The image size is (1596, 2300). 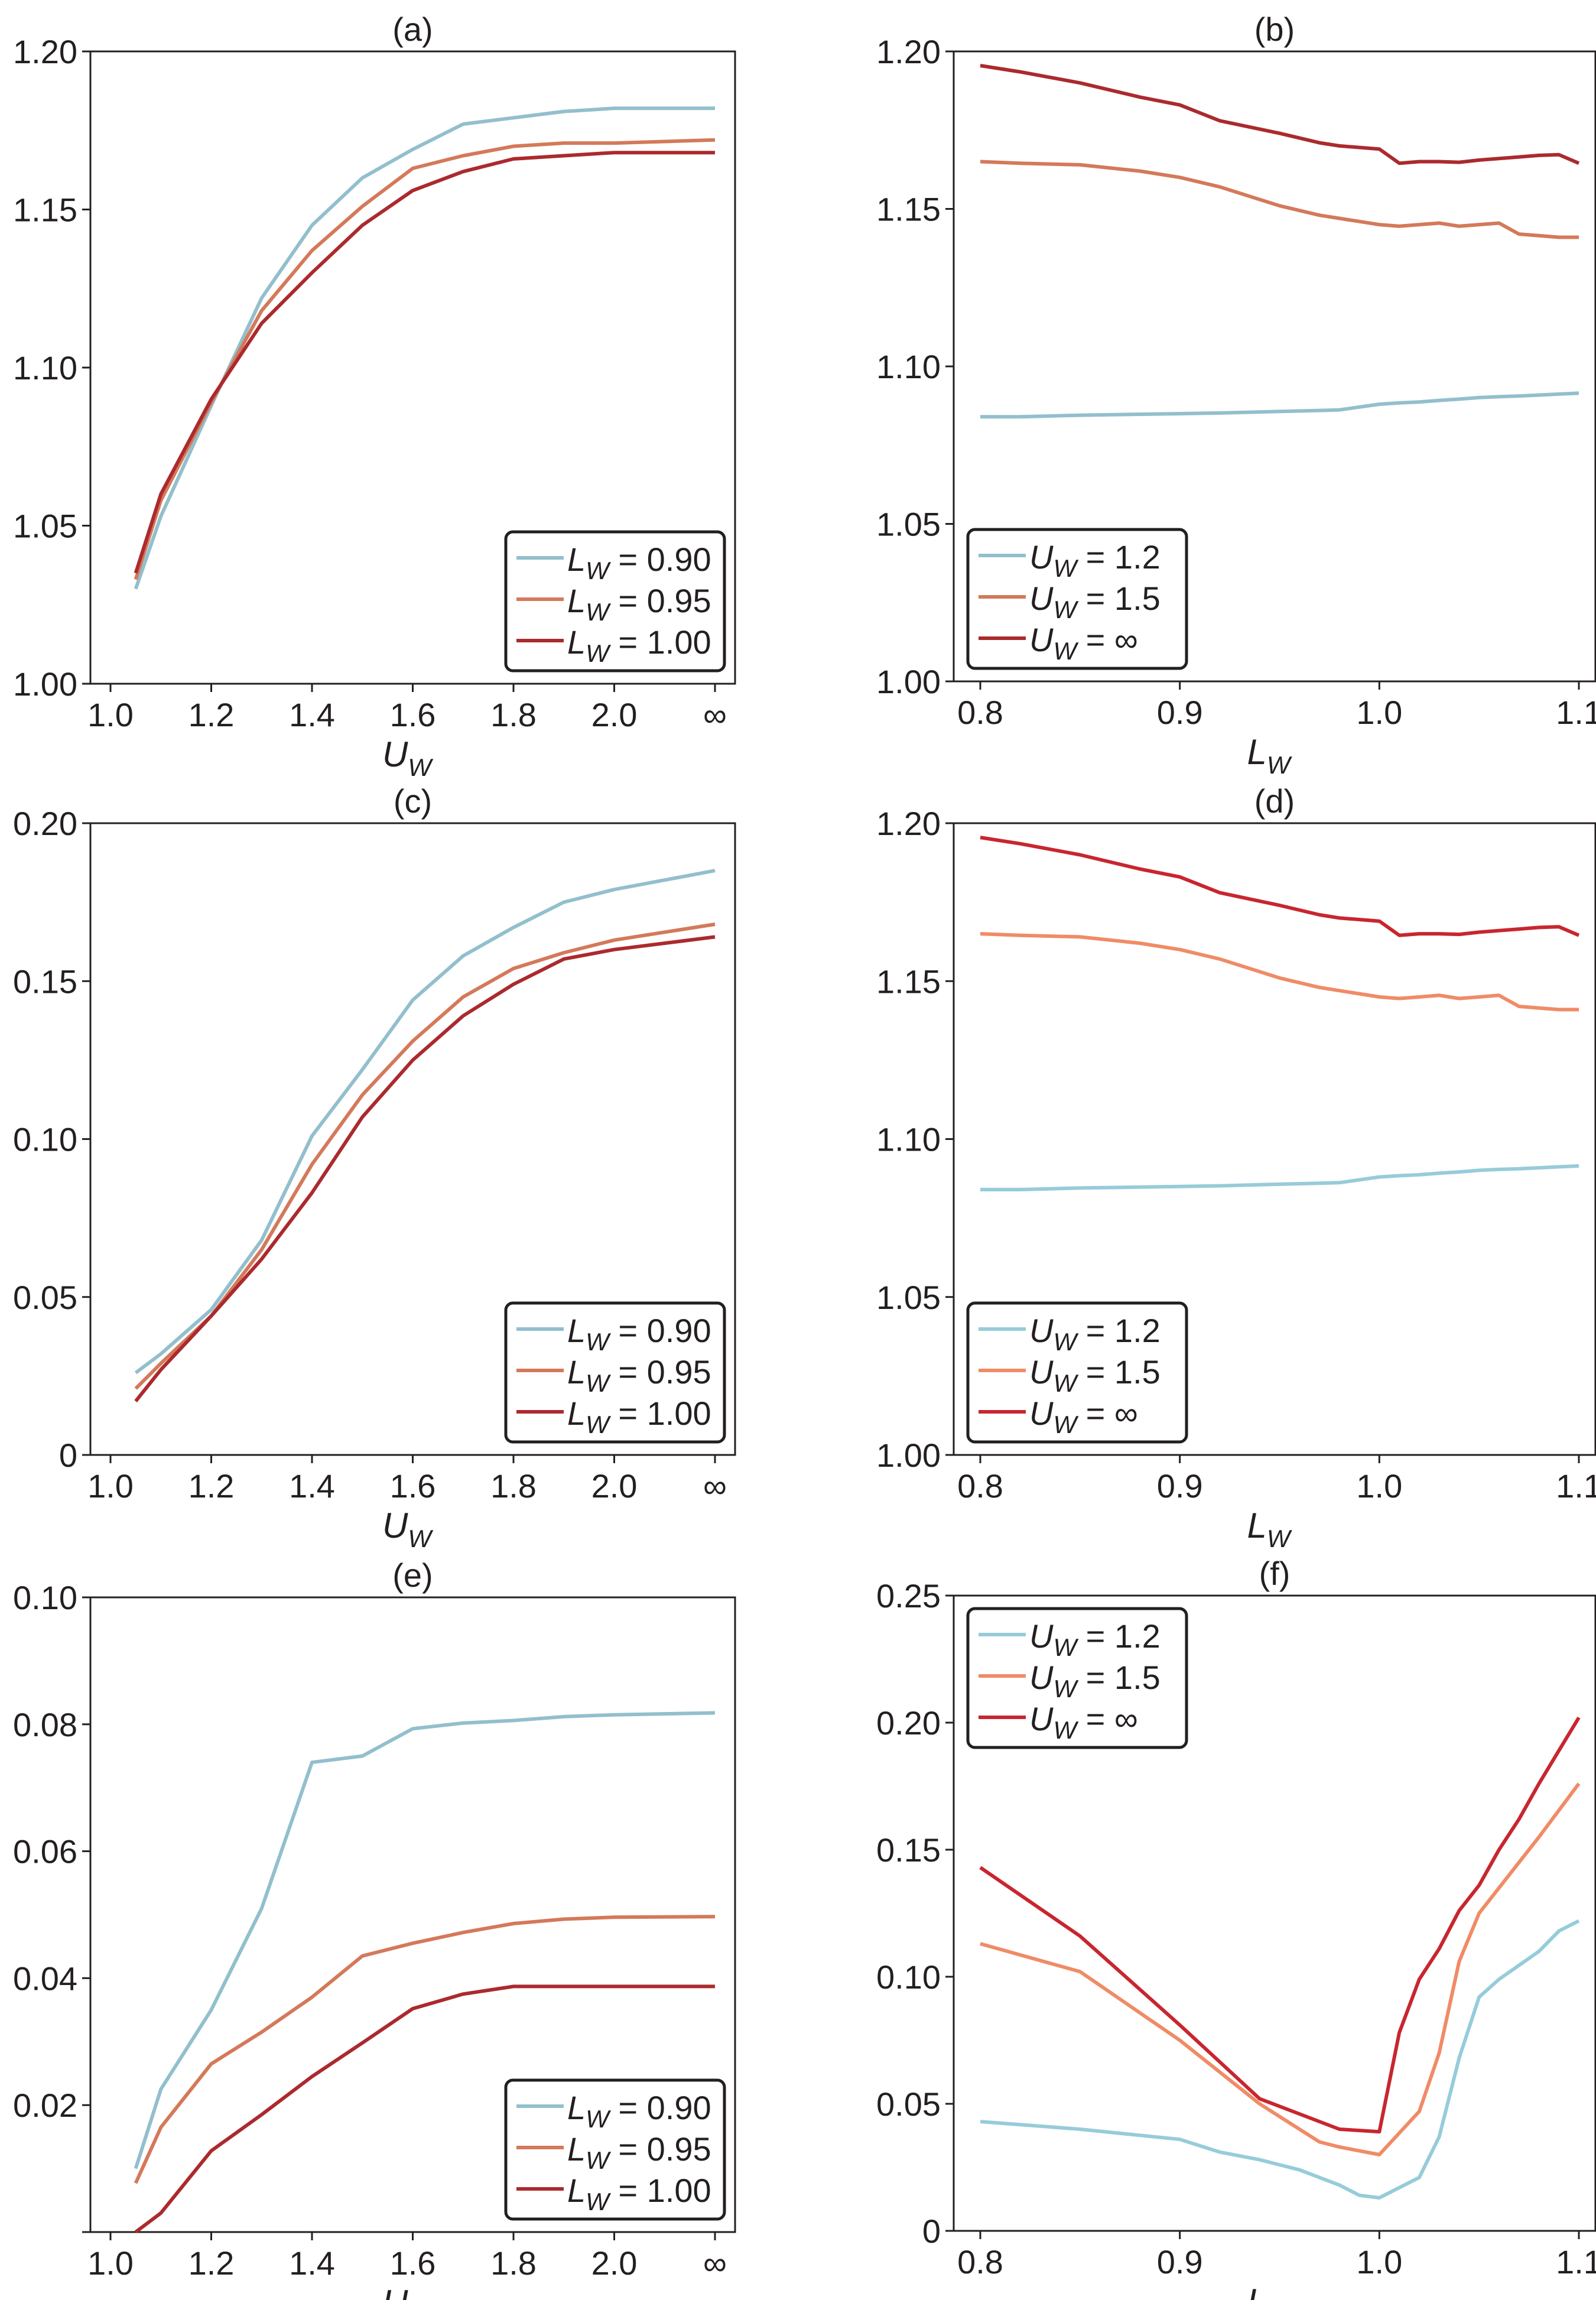 What do you see at coordinates (45, 1725) in the screenshot?
I see `y-tick-label: 0.08` at bounding box center [45, 1725].